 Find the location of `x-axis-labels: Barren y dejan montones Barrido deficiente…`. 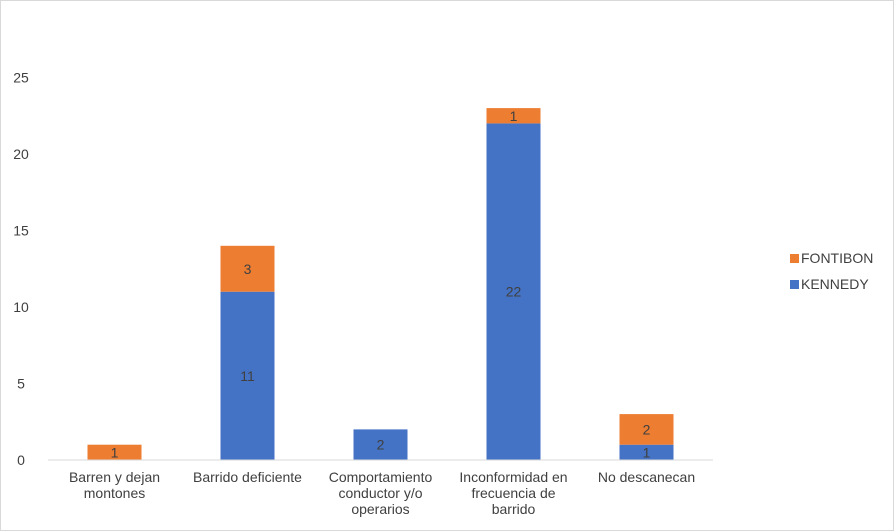

x-axis-labels: Barren y dejan montones Barrido deficiente… is located at coordinates (382, 493).